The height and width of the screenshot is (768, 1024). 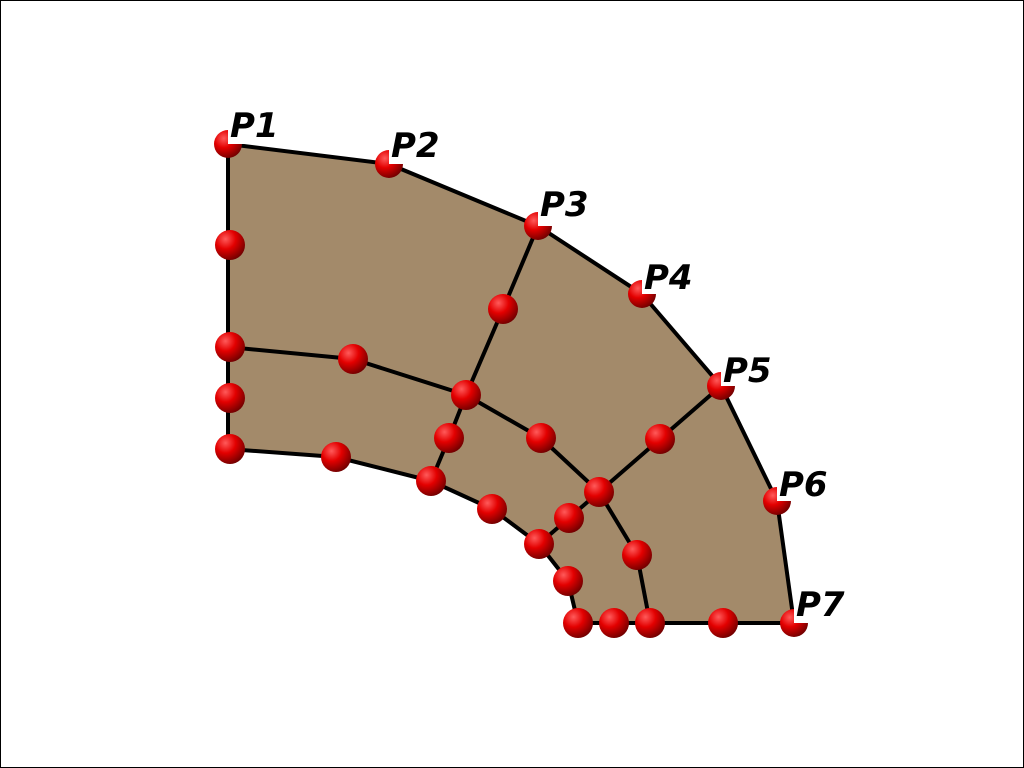 What do you see at coordinates (802, 615) in the screenshot?
I see `label-back-p7` at bounding box center [802, 615].